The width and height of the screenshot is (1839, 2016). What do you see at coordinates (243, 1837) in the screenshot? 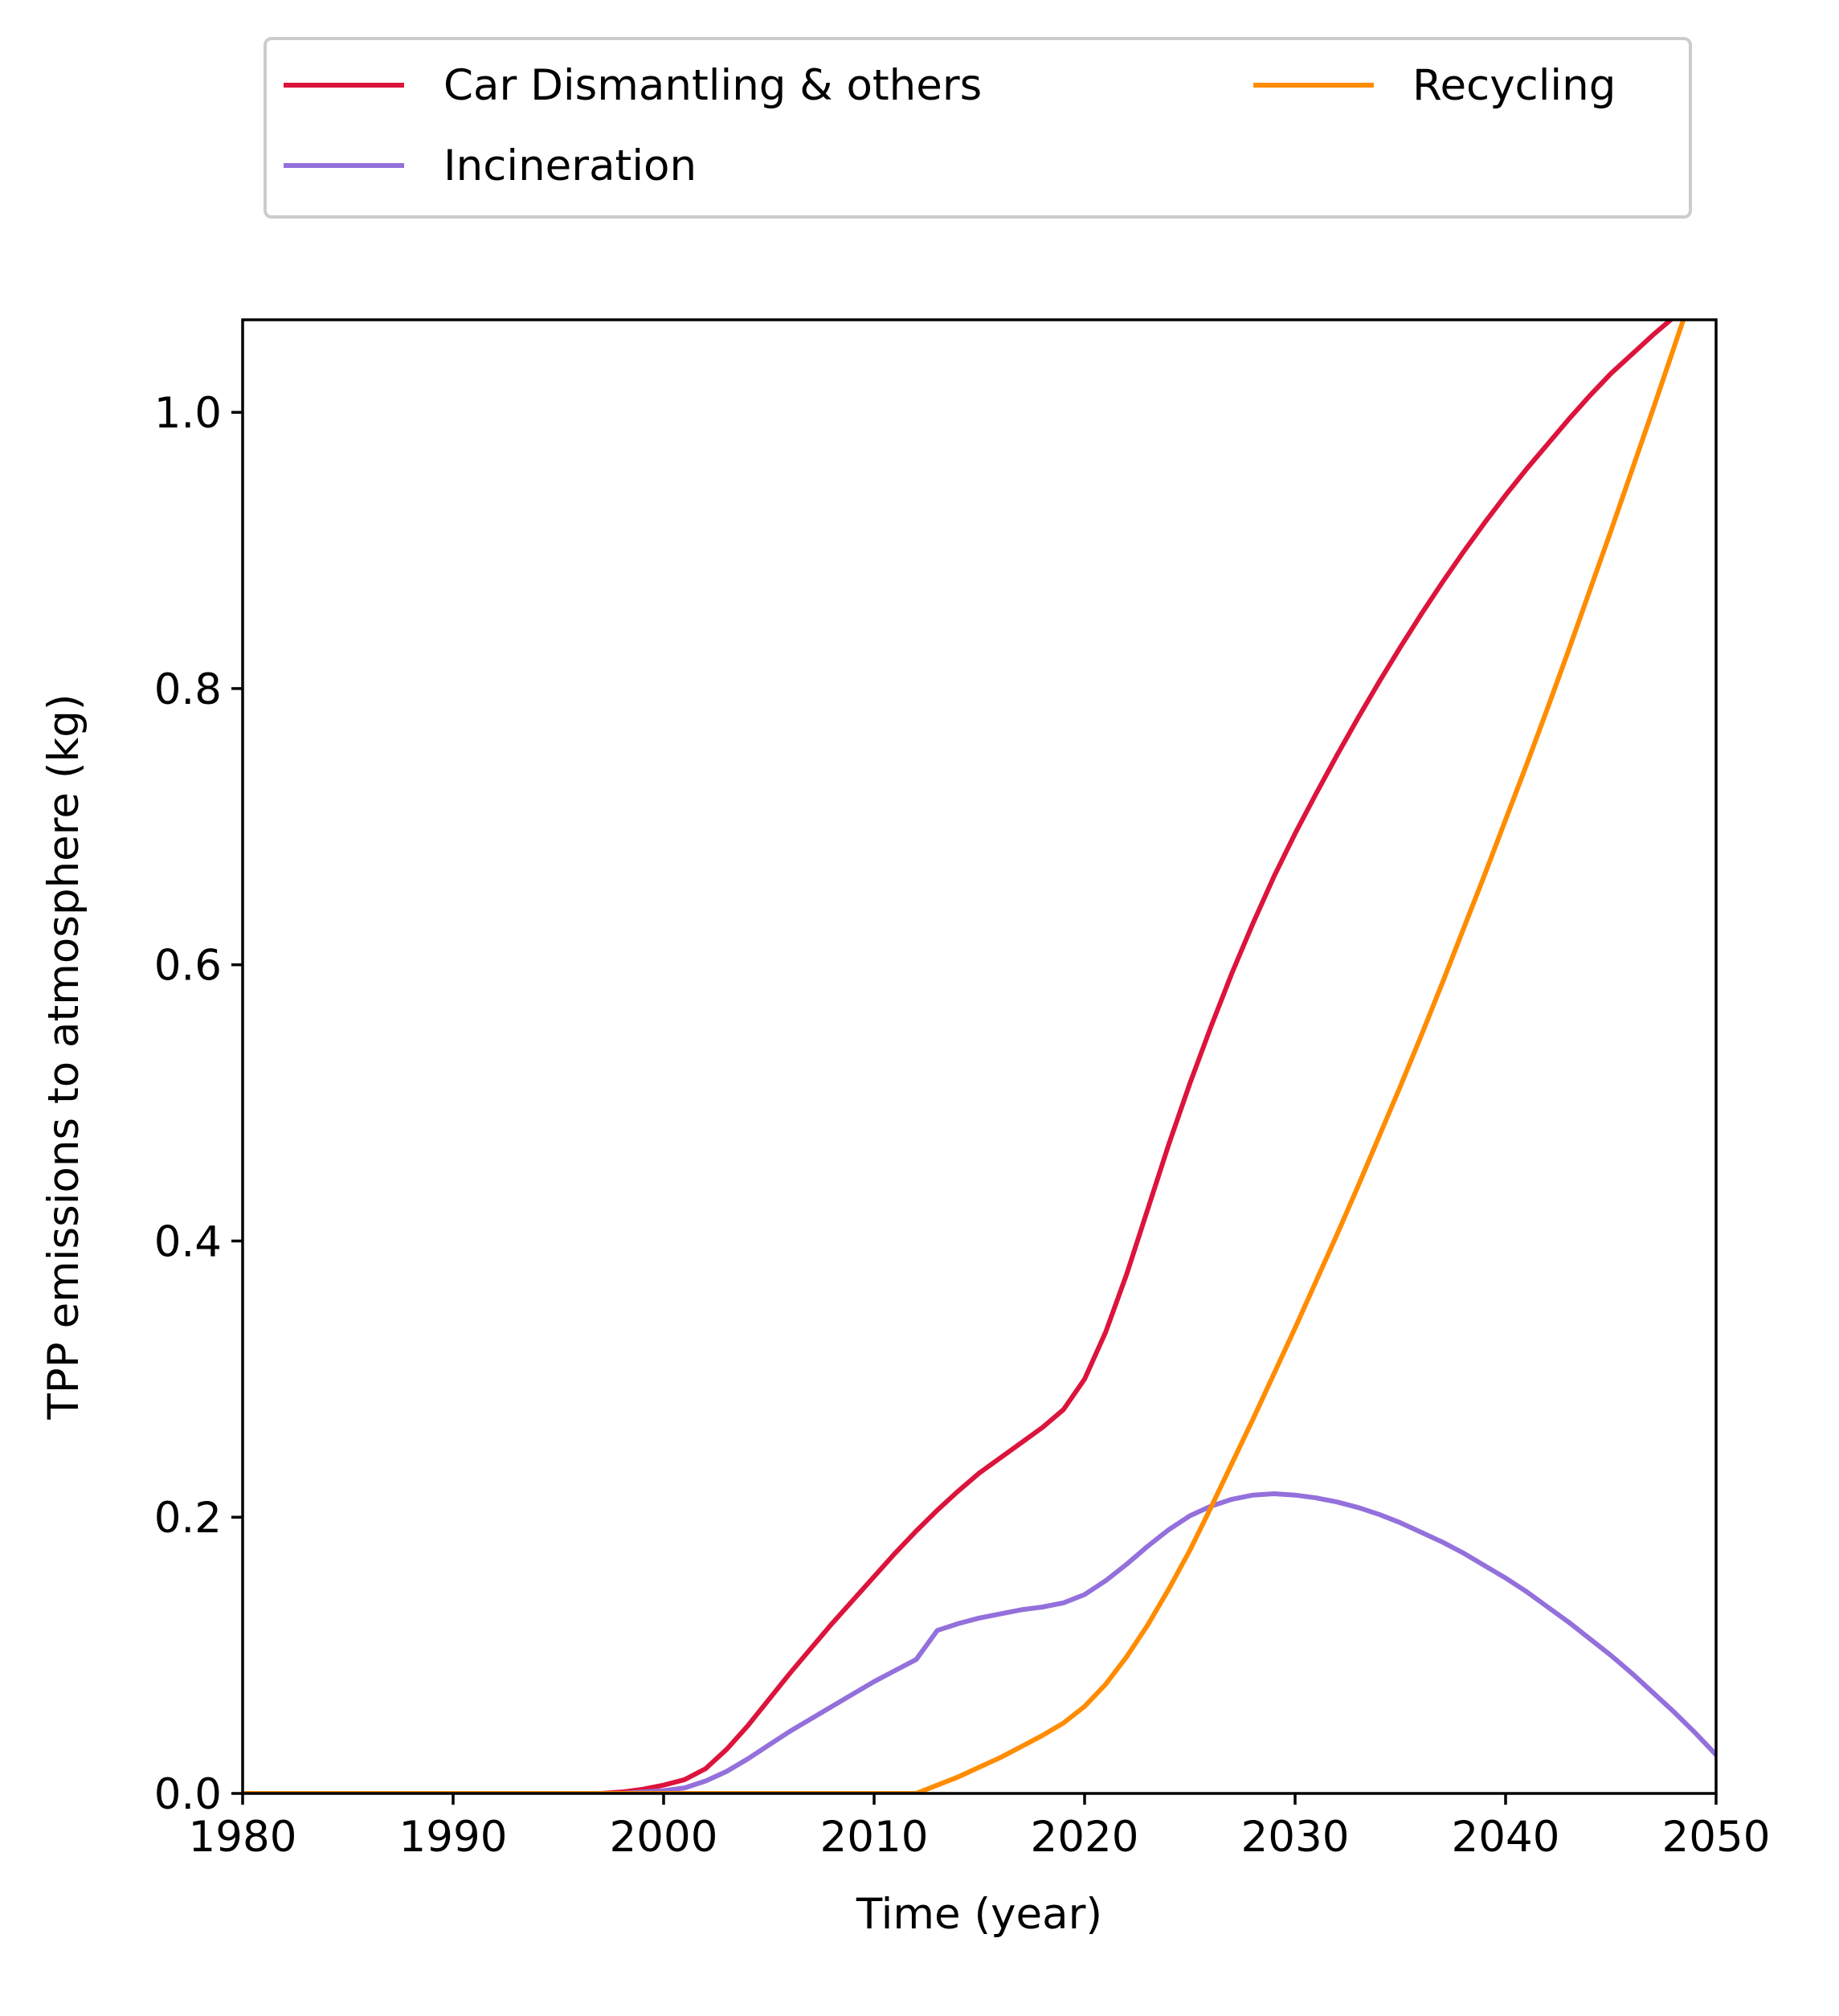
I see `x-tick-label: 1980` at bounding box center [243, 1837].